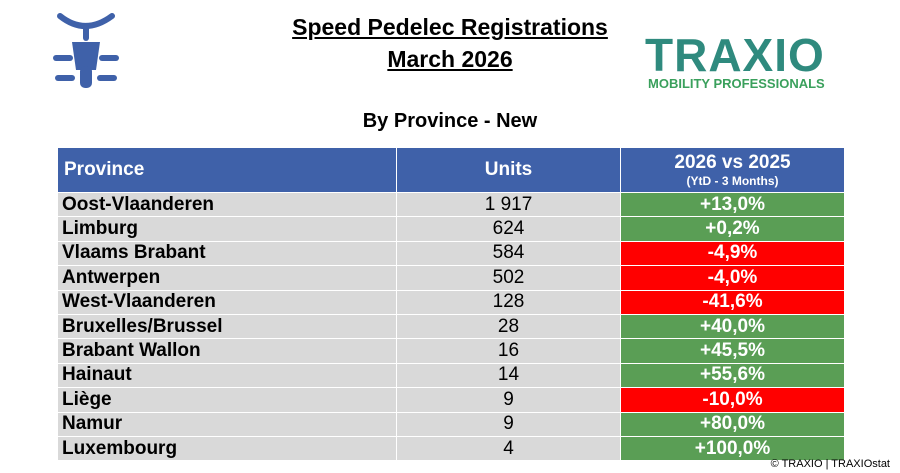 The width and height of the screenshot is (900, 473). What do you see at coordinates (227, 170) in the screenshot?
I see `column-header: Province` at bounding box center [227, 170].